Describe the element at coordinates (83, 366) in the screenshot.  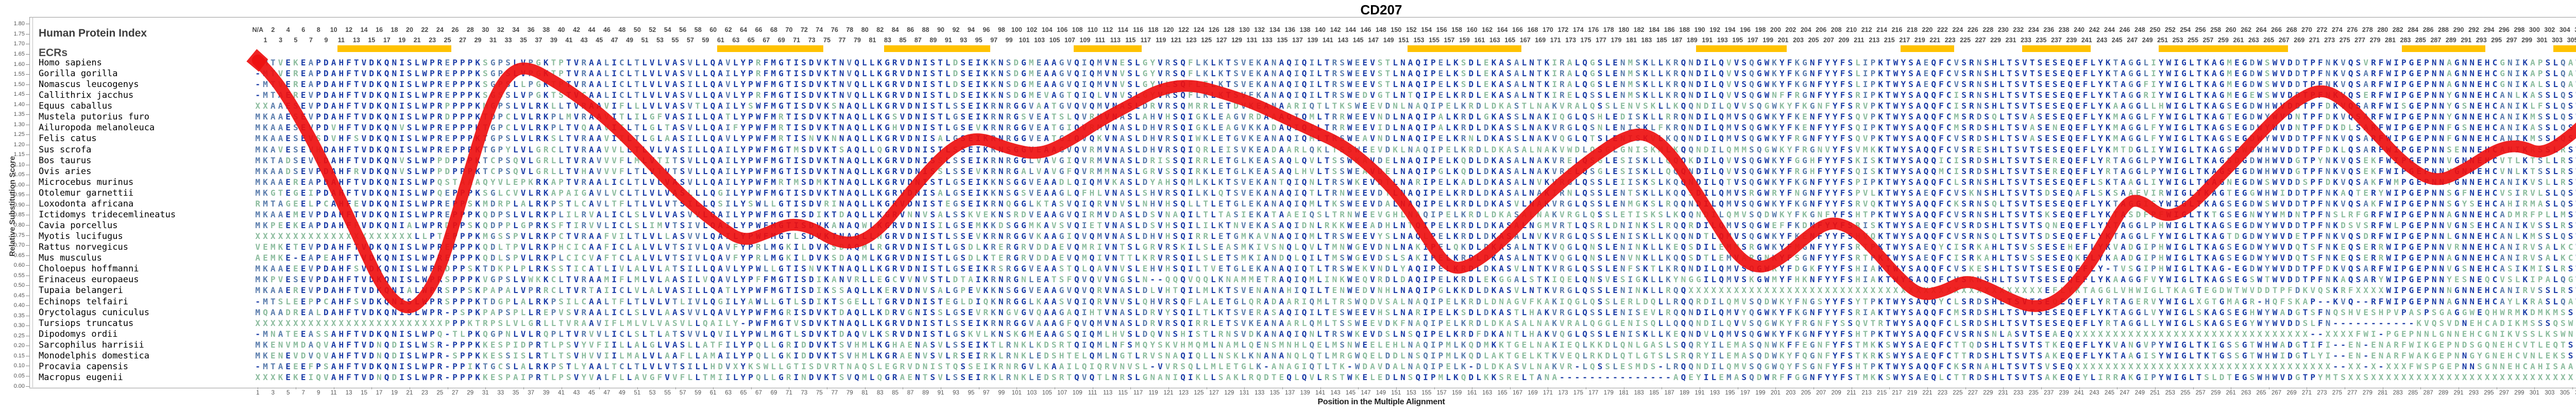
I see `species-name: Procavia capensis` at that location.